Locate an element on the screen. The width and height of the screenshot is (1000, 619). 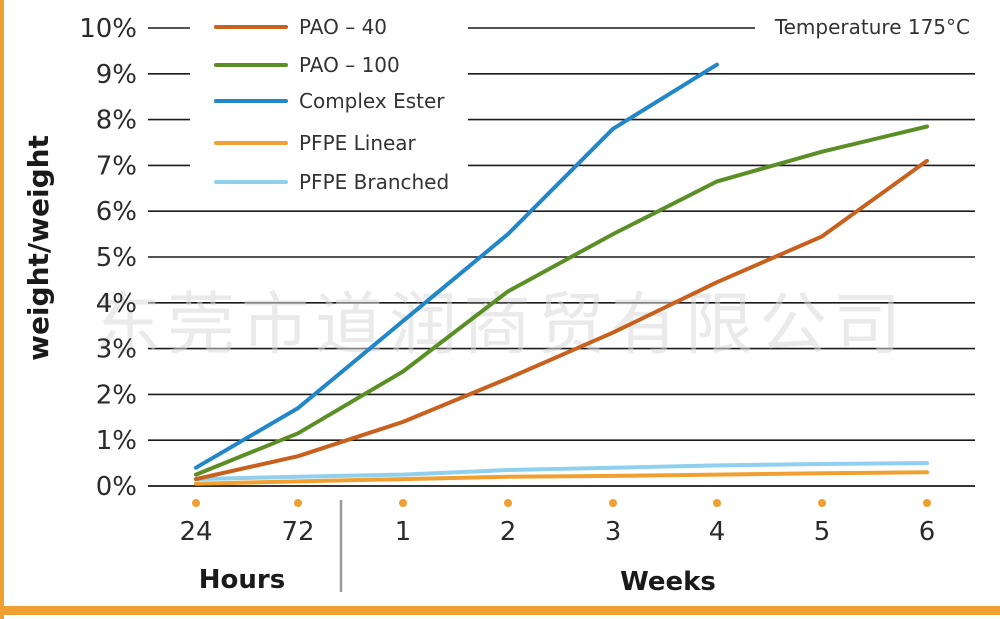
x-tick-label: 72 is located at coordinates (297, 532).